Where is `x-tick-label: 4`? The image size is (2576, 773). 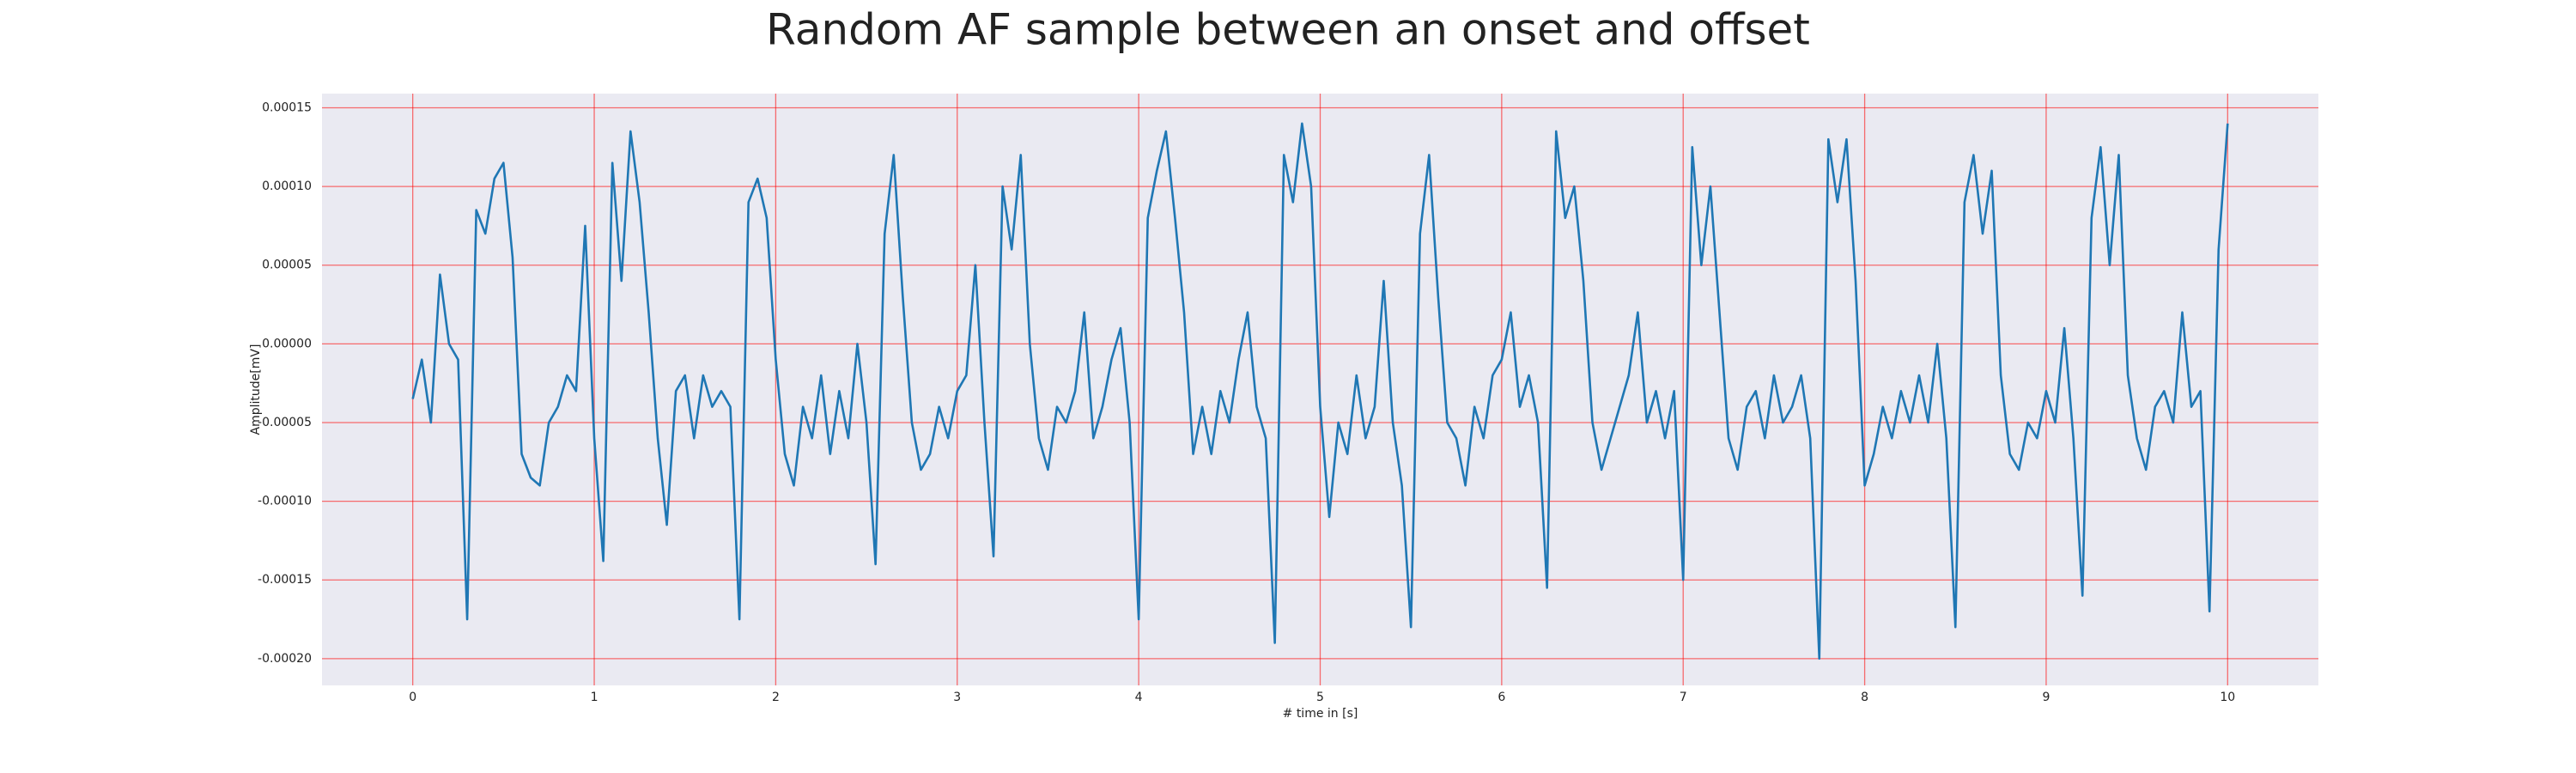 x-tick-label: 4 is located at coordinates (1139, 697).